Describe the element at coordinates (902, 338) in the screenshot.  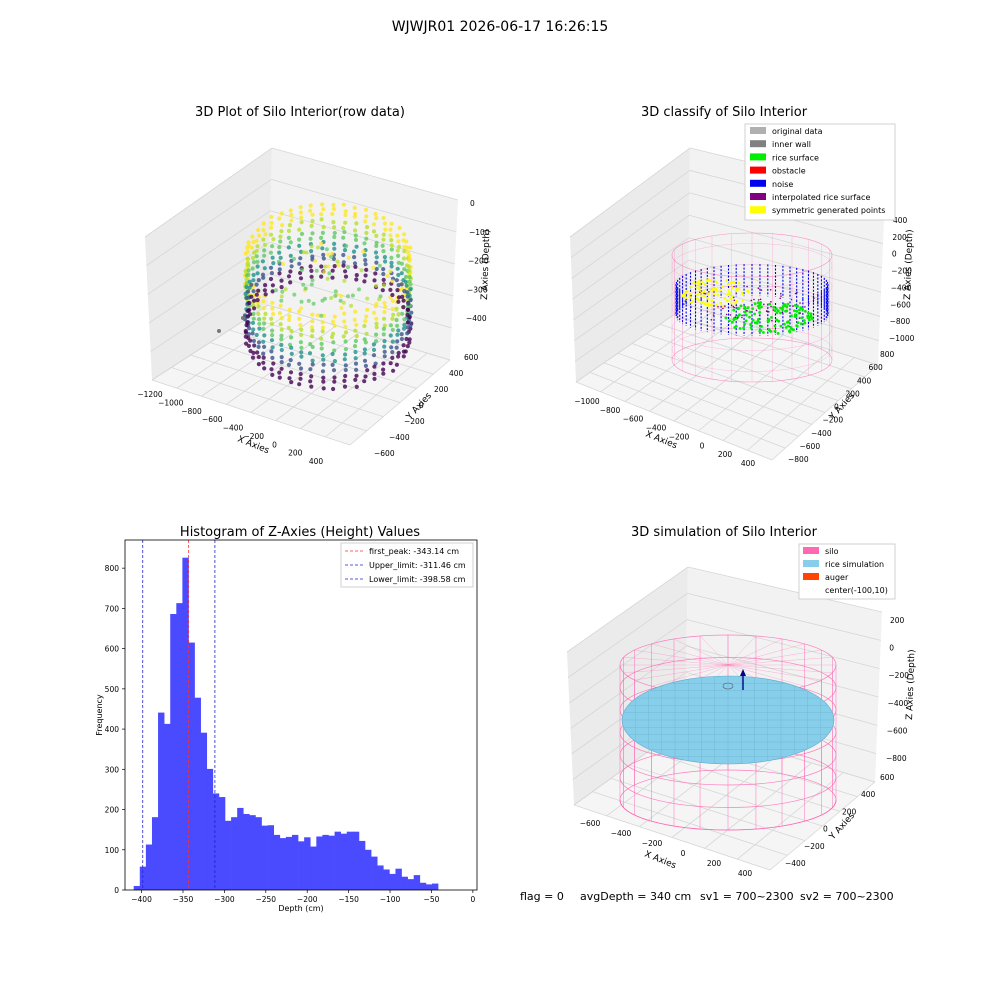
I see `tick-label: −1000` at that location.